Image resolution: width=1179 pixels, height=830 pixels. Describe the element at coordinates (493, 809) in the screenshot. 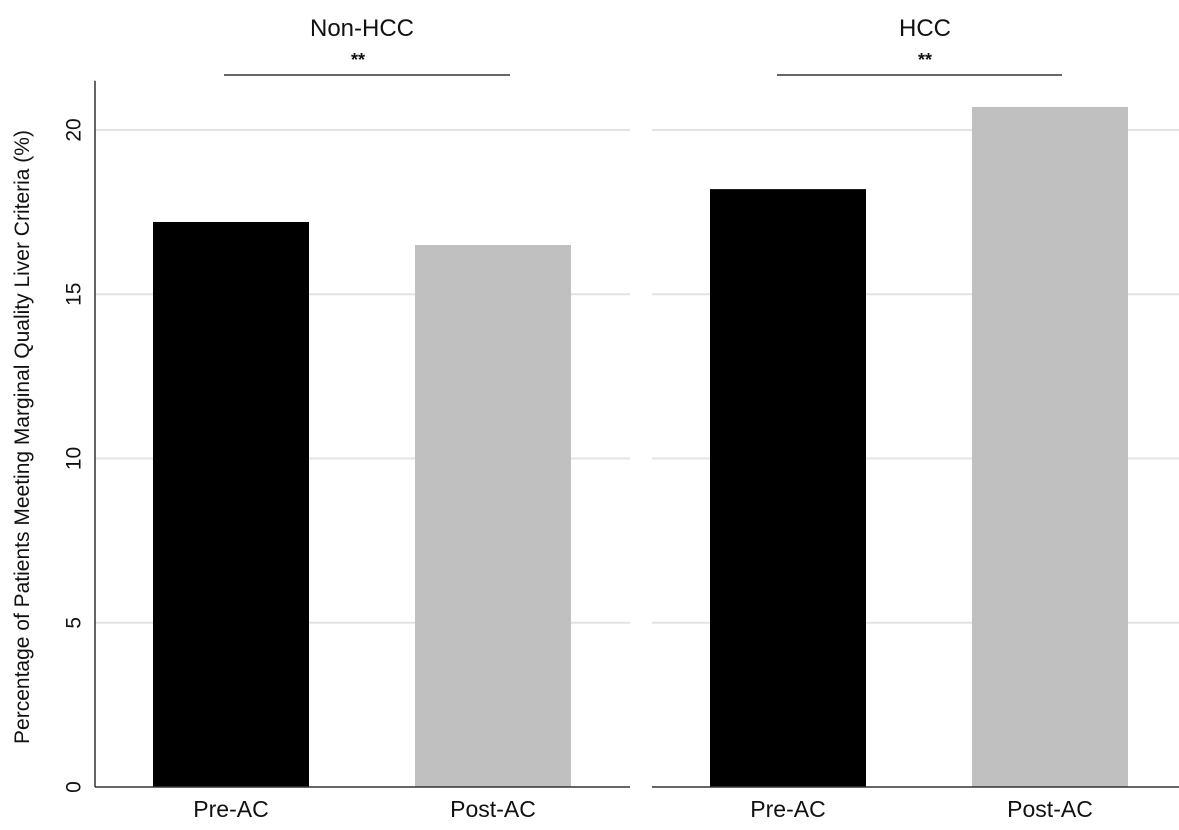

I see `x-tick-label-panel-1-2: Post-AC` at that location.